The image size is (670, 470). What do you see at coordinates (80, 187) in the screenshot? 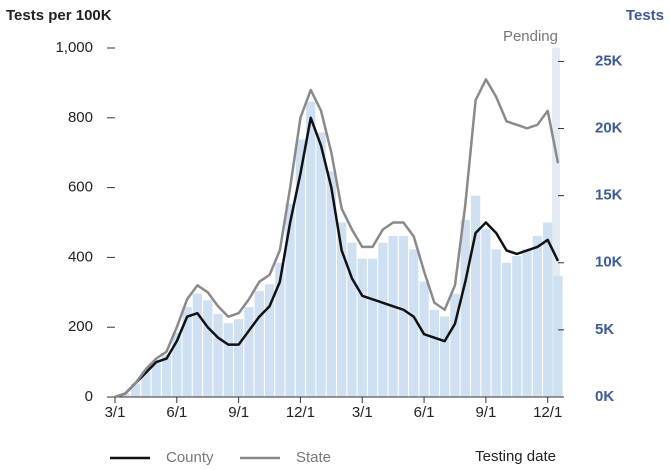
I see `y-tick-label: 600` at bounding box center [80, 187].